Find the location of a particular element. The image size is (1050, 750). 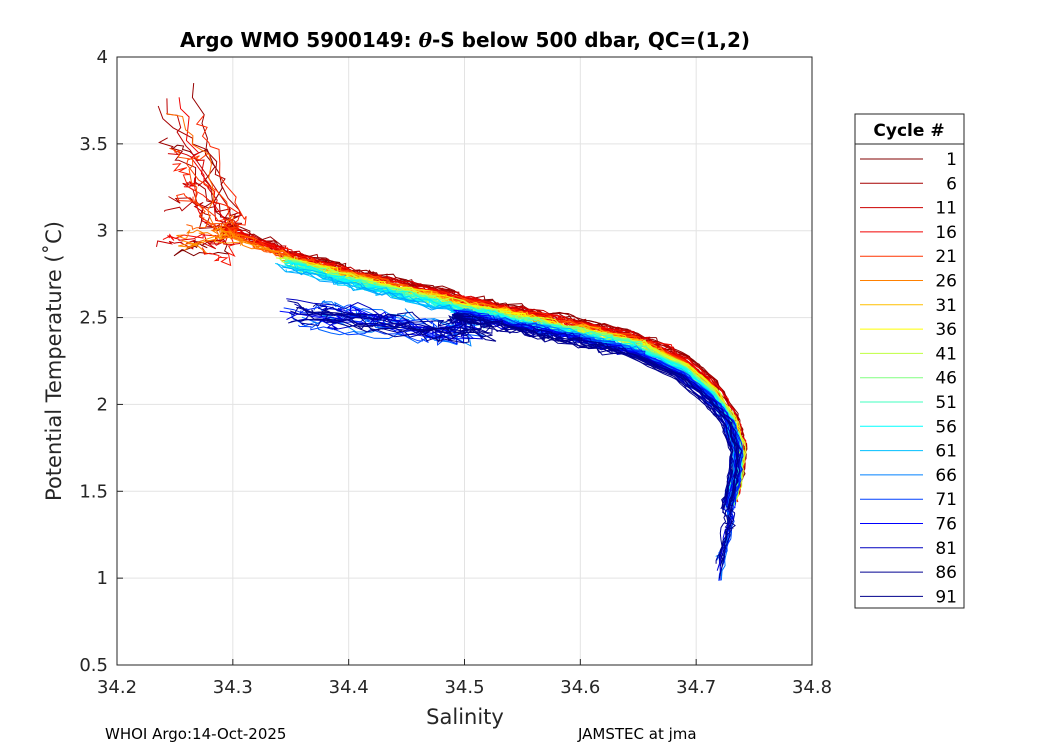

legend-label-cycle-91: 91 is located at coordinates (946, 597).